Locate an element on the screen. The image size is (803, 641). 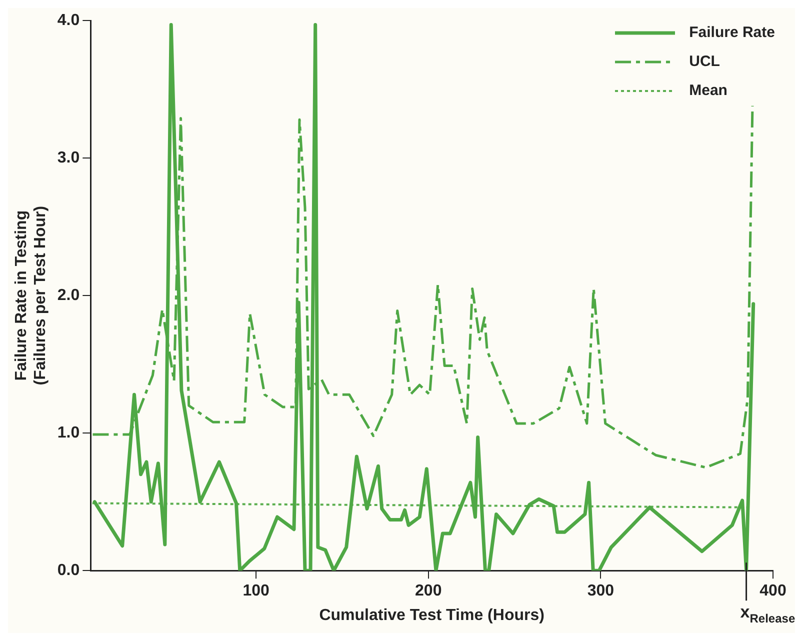
legend-label: Failure Rate is located at coordinates (732, 32).